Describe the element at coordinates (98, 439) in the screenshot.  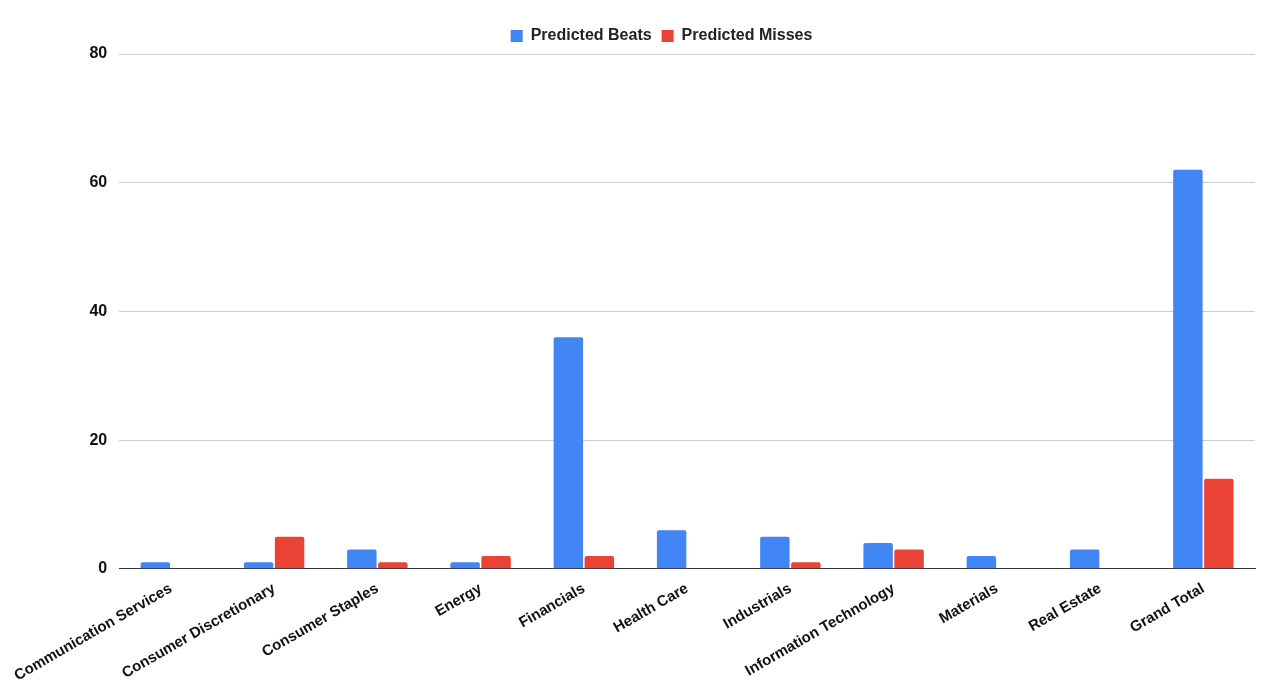
I see `y-tick-label: 20` at that location.